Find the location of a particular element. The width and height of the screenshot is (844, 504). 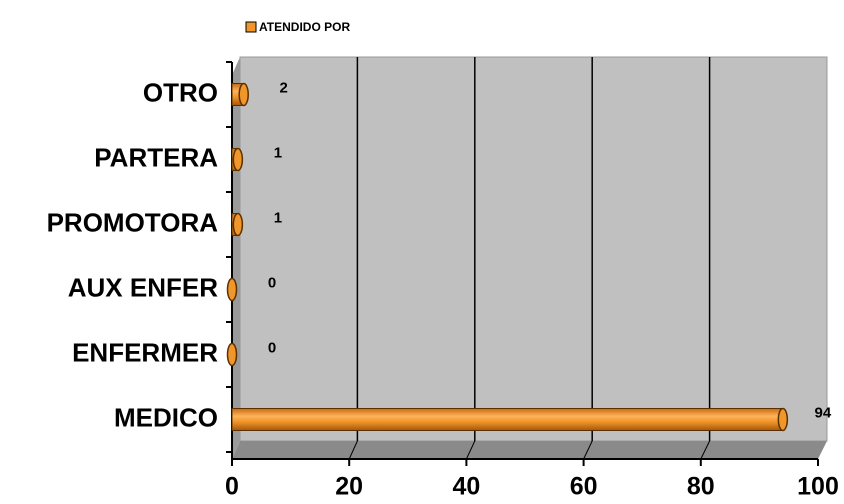

plot-floor is located at coordinates (529, 450).